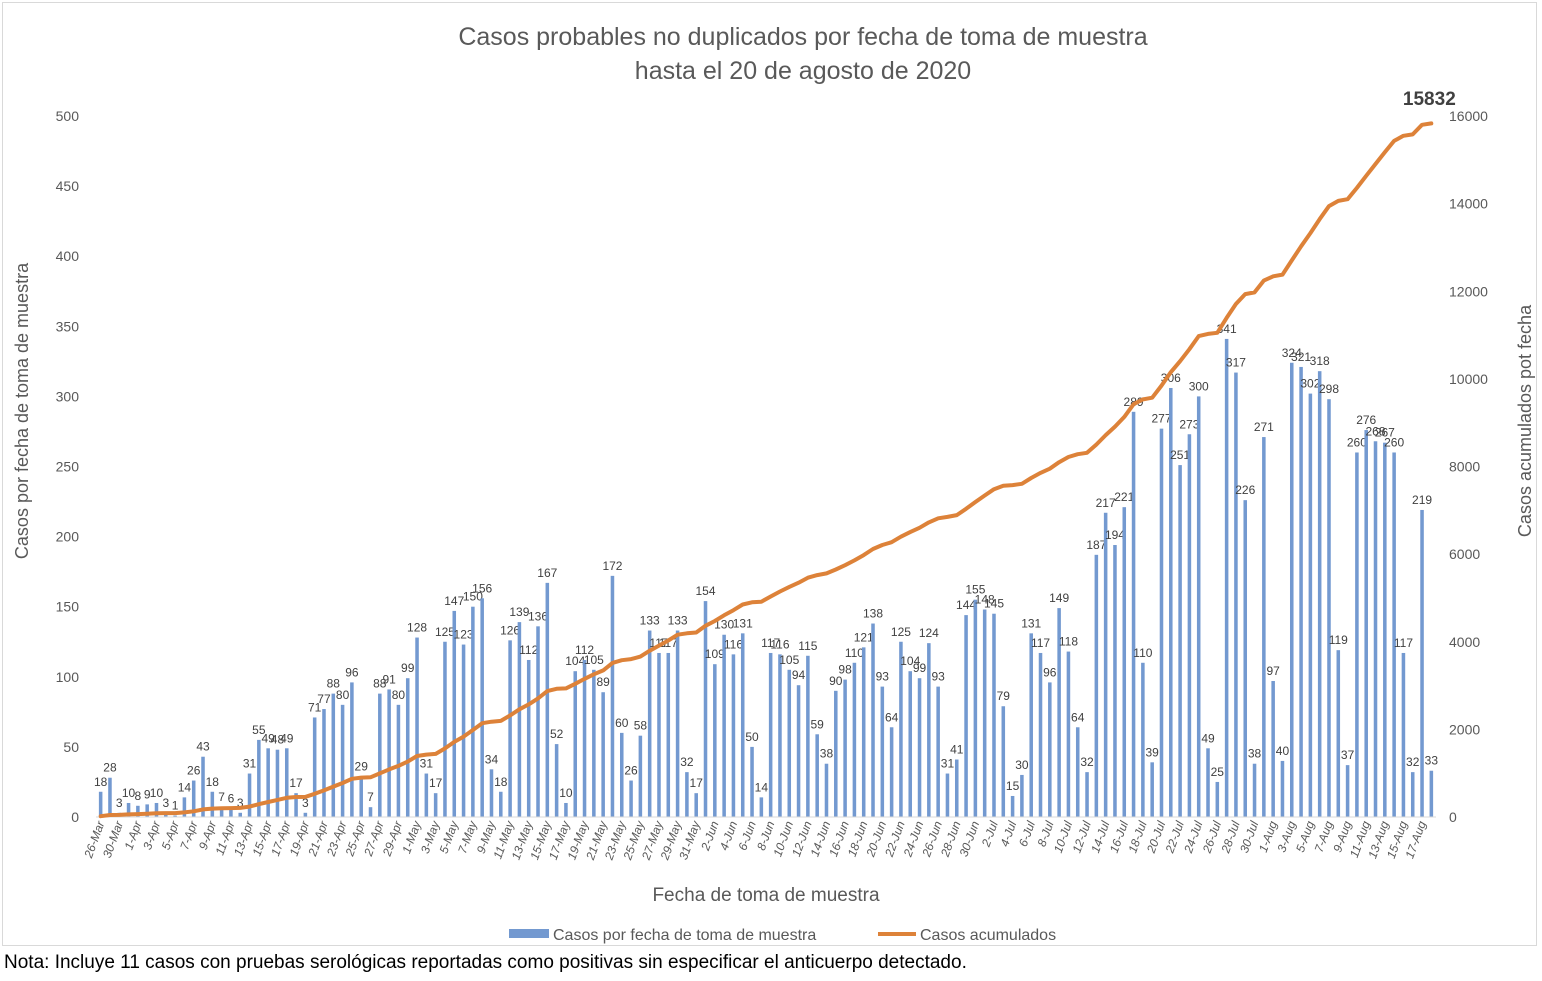 Image resolution: width=1542 pixels, height=981 pixels. I want to click on bar-data-label: 50, so click(752, 737).